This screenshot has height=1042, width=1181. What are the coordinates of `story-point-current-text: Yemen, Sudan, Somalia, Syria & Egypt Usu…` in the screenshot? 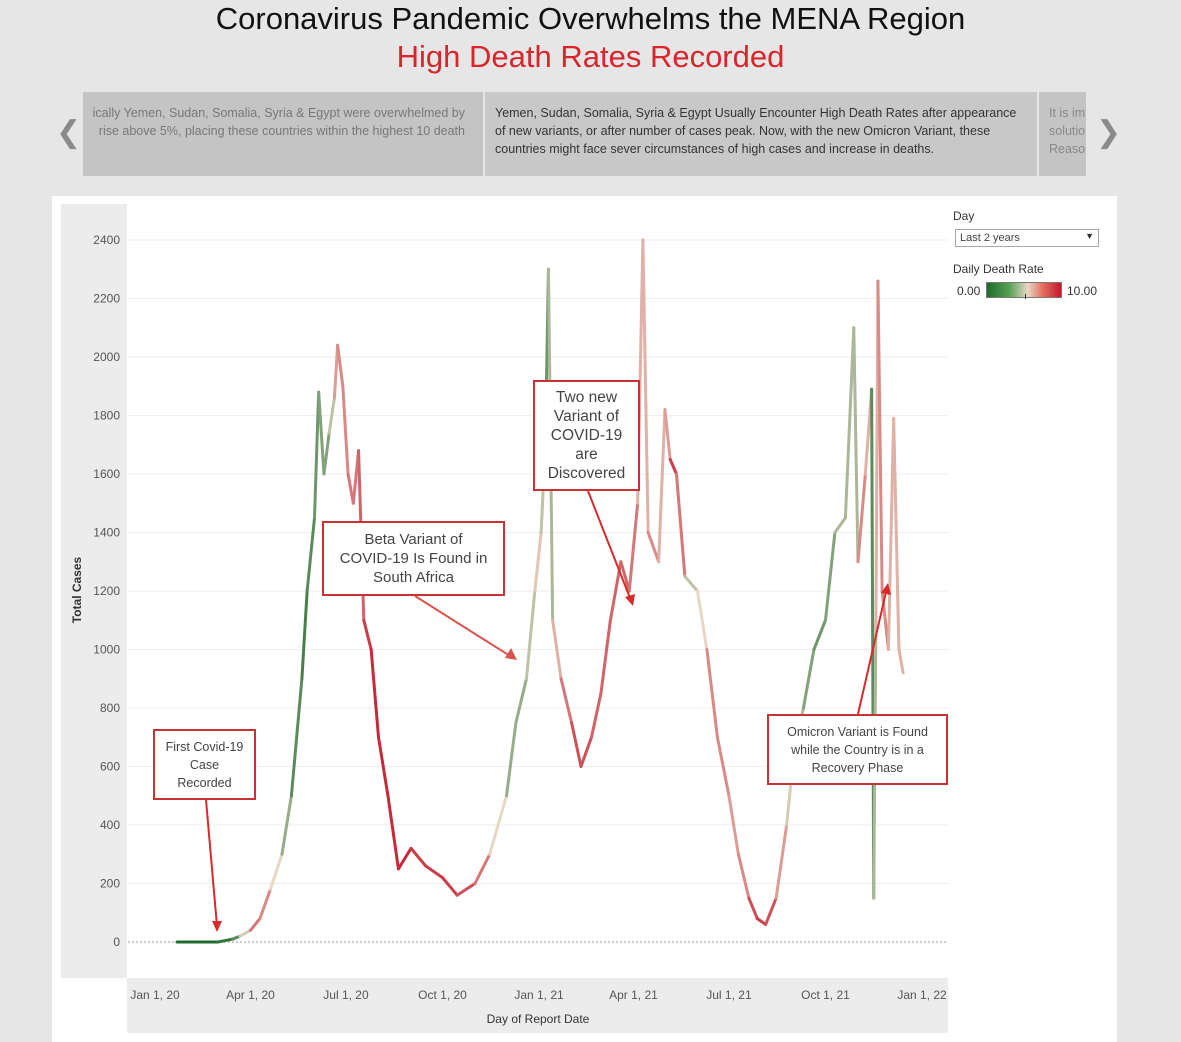 It's located at (755, 131).